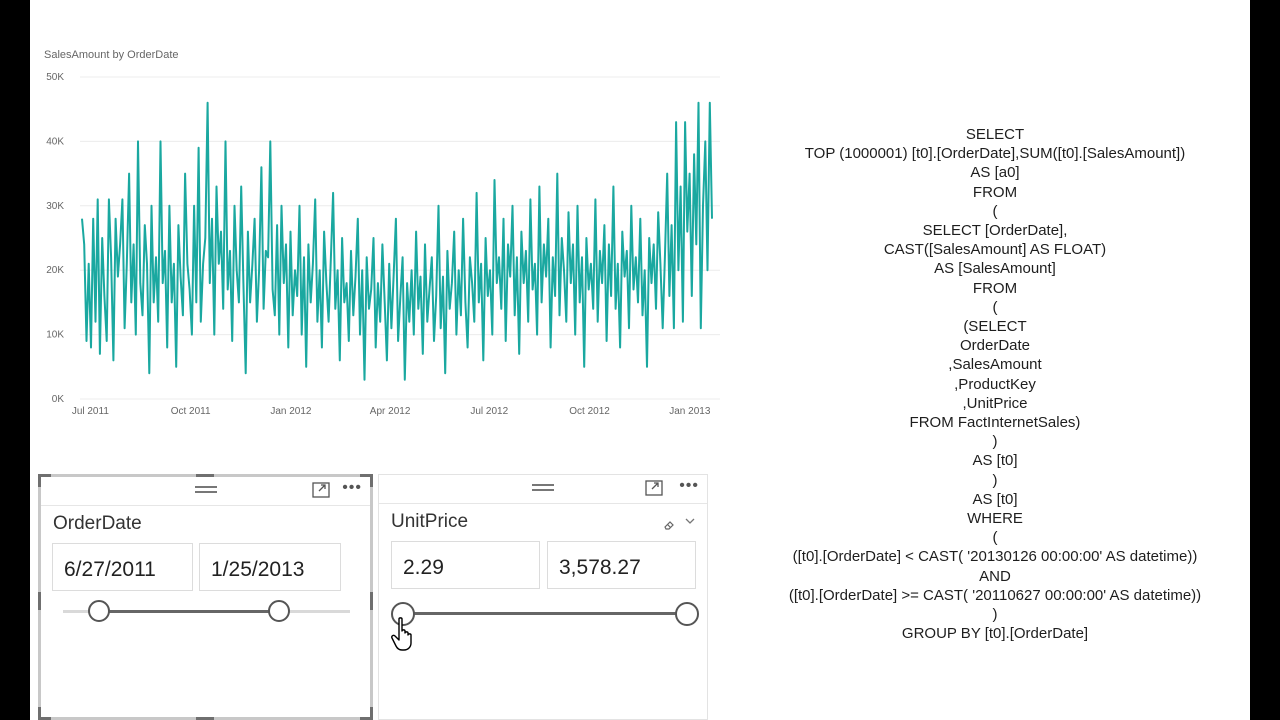 The width and height of the screenshot is (1280, 720). Describe the element at coordinates (111, 55) in the screenshot. I see `chart-title: SalesAmount by OrderDate` at that location.